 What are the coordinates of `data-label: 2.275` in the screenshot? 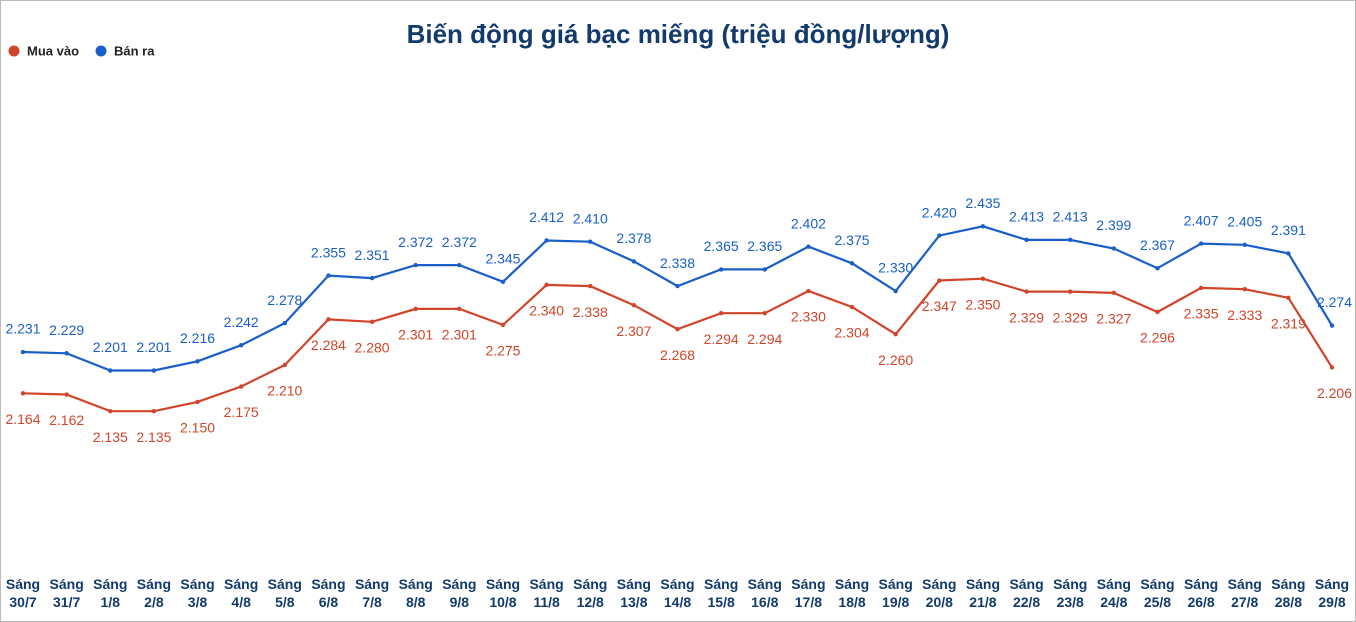 It's located at (502, 351).